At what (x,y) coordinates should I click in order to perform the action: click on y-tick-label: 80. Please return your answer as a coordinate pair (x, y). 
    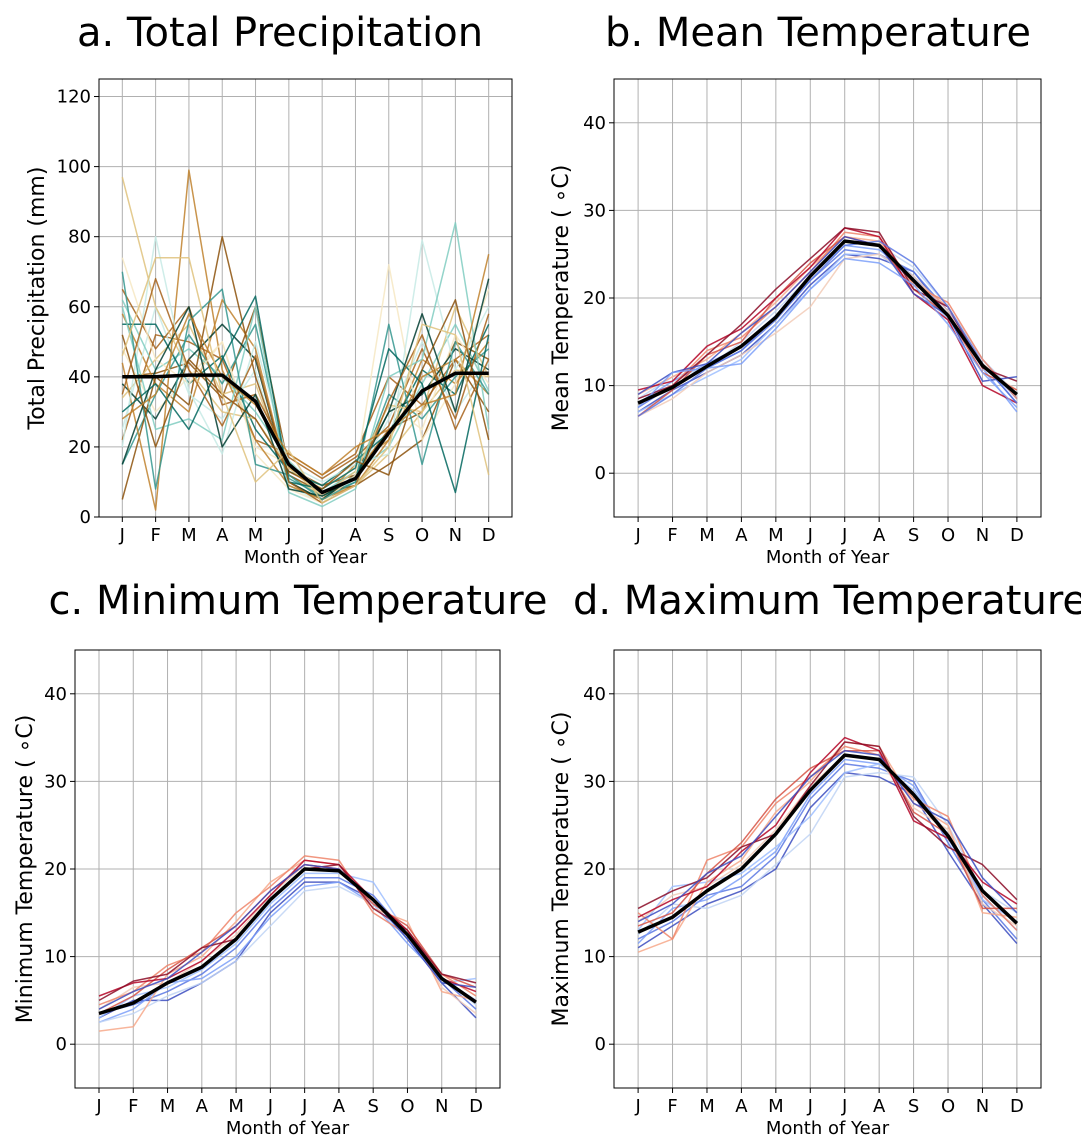
    Looking at the image, I should click on (79, 237).